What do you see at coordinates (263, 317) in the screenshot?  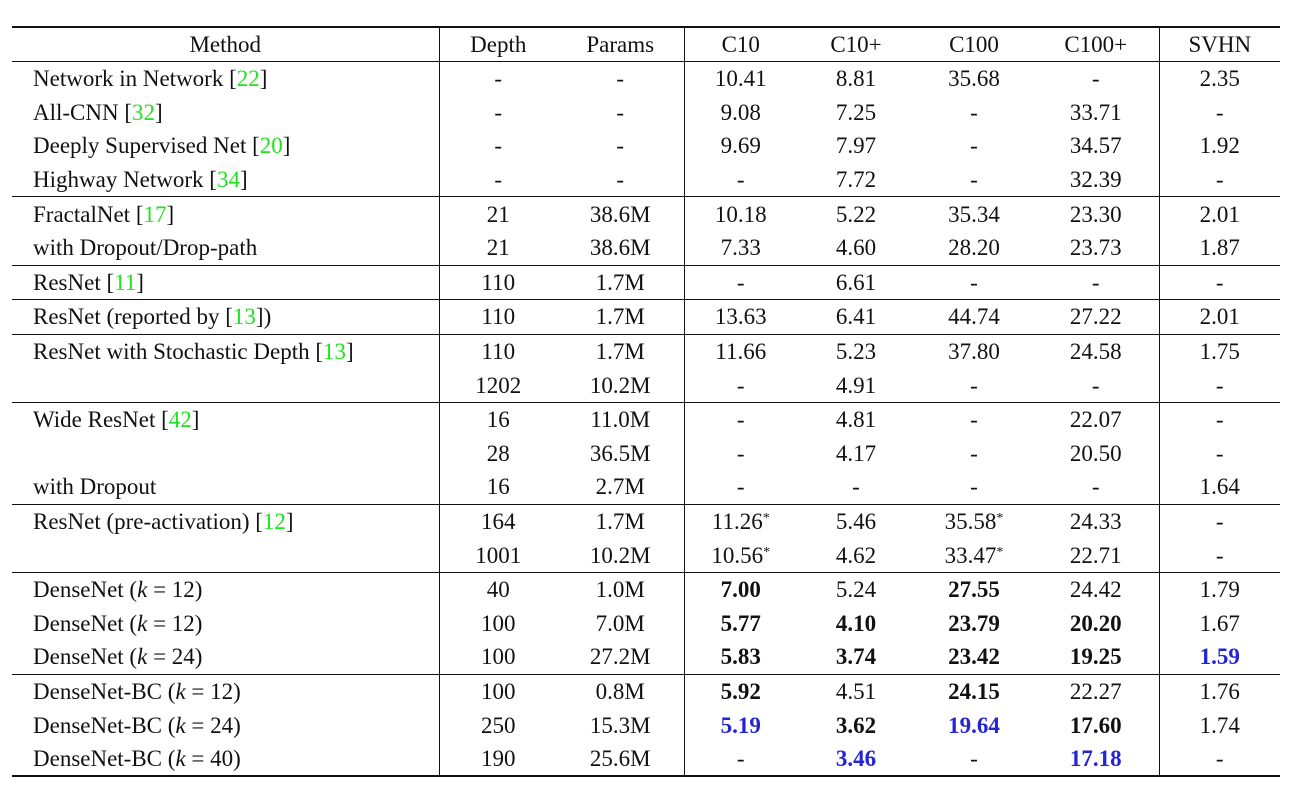 I see `method-name-suffix: ])` at bounding box center [263, 317].